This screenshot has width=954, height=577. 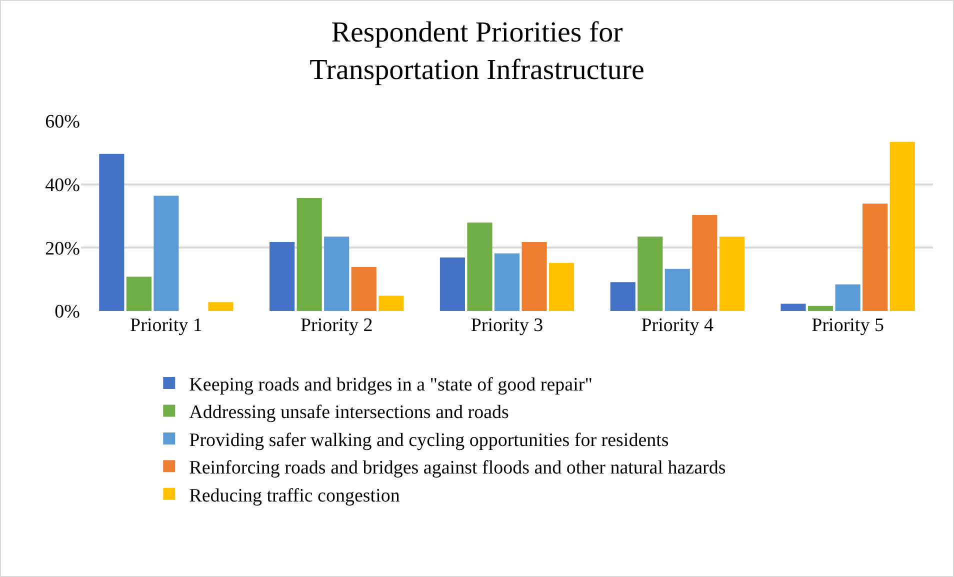 What do you see at coordinates (507, 325) in the screenshot?
I see `x-tick-label: Priority 3` at bounding box center [507, 325].